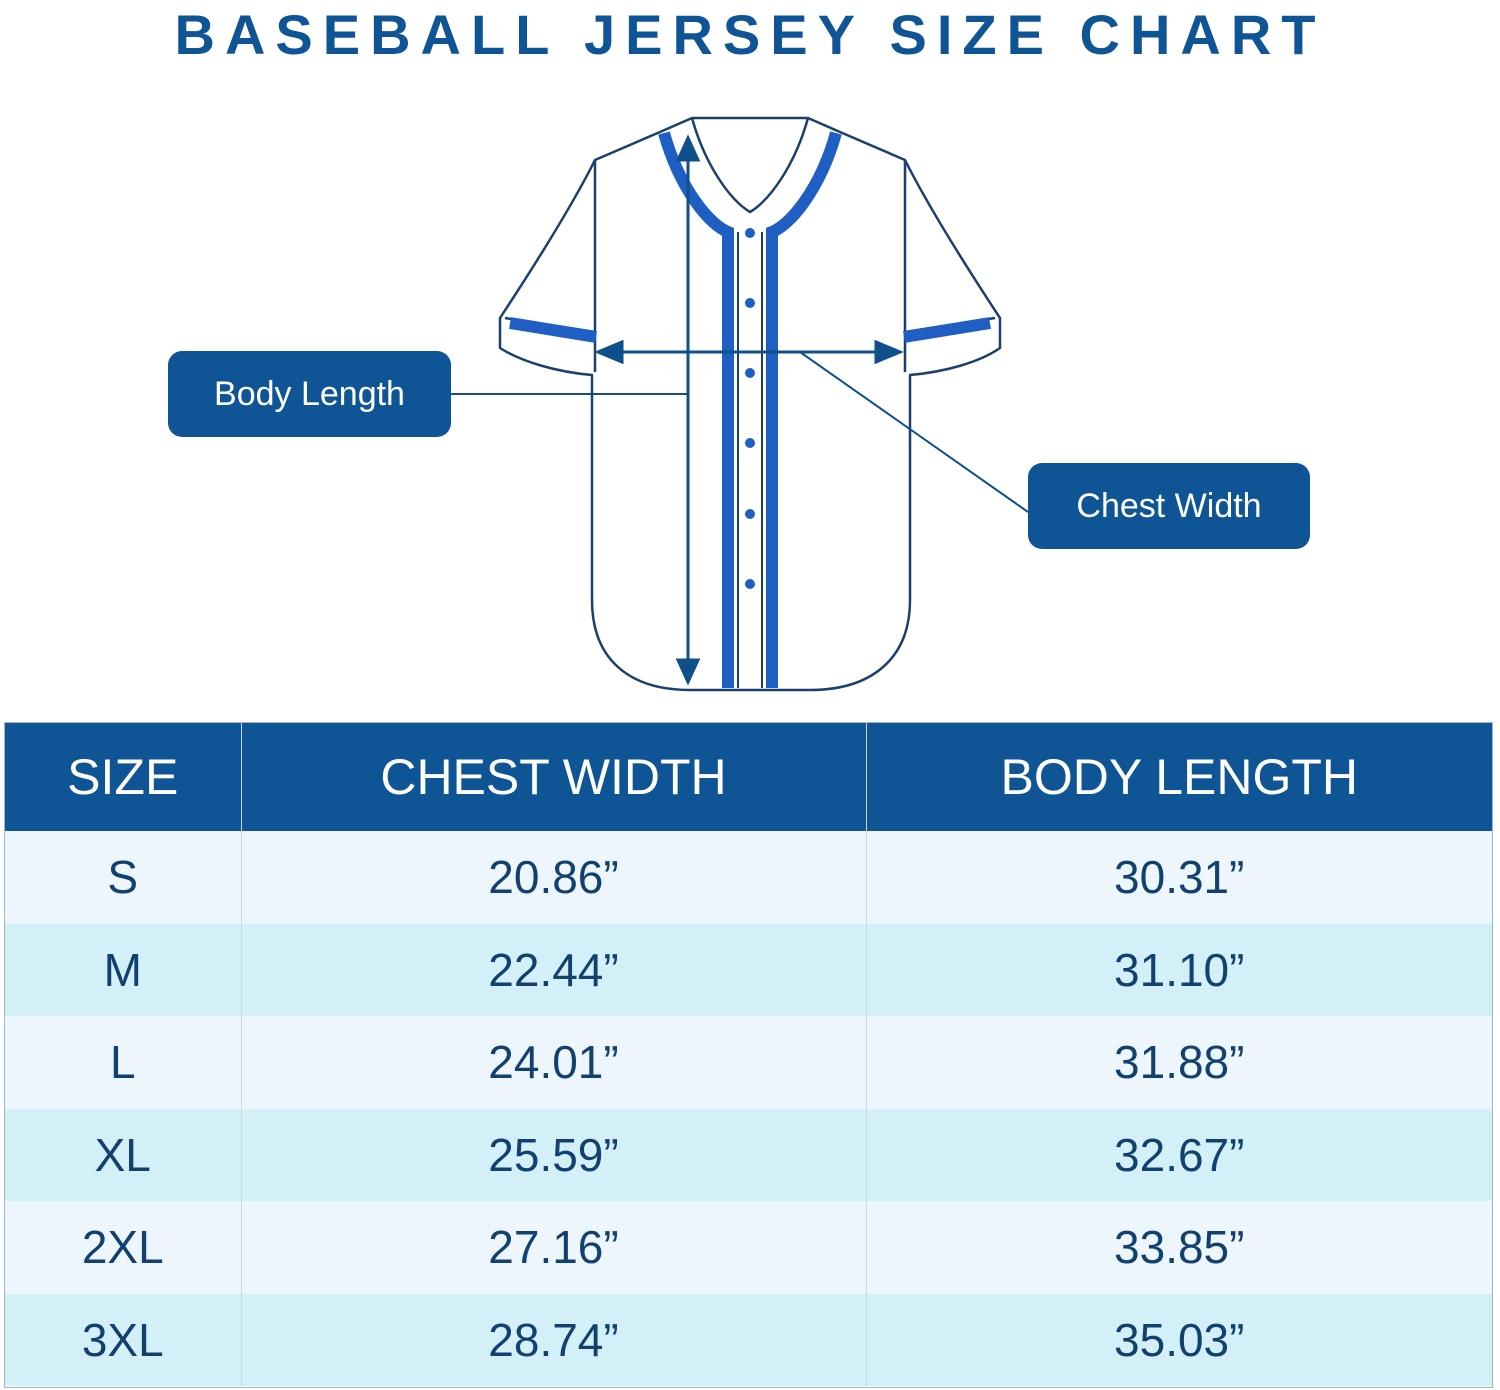 The height and width of the screenshot is (1390, 1500). What do you see at coordinates (750, 165) in the screenshot?
I see `collar-inner` at bounding box center [750, 165].